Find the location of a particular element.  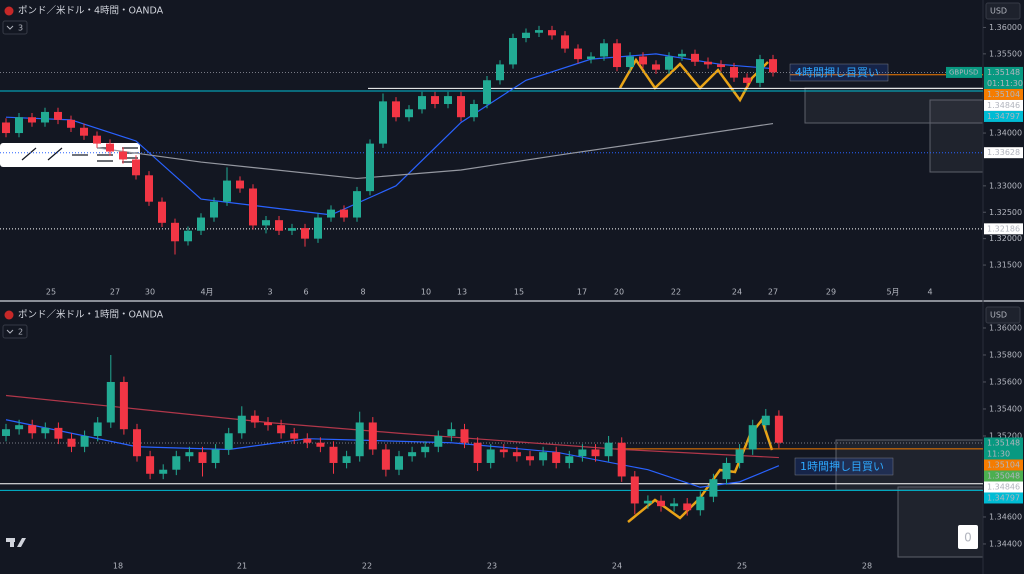

x-tick-label: 4月 is located at coordinates (206, 292).